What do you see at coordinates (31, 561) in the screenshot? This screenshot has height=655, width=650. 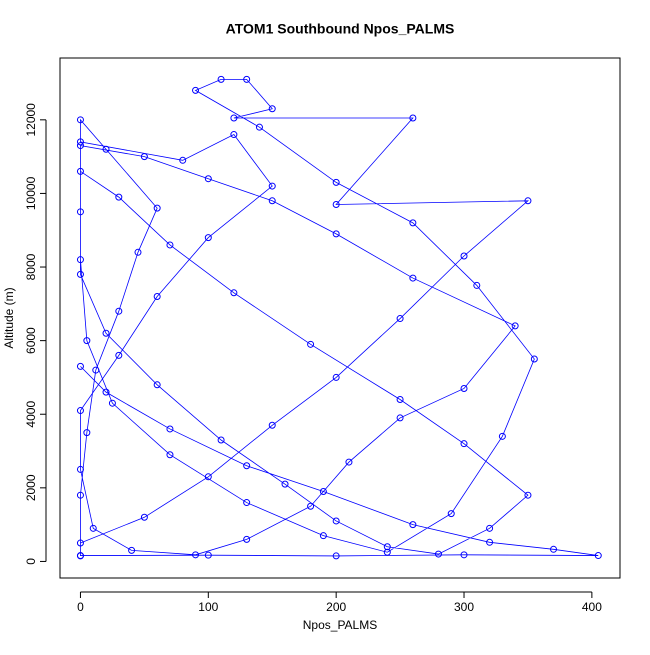 I see `y-tick-label: 0` at bounding box center [31, 561].